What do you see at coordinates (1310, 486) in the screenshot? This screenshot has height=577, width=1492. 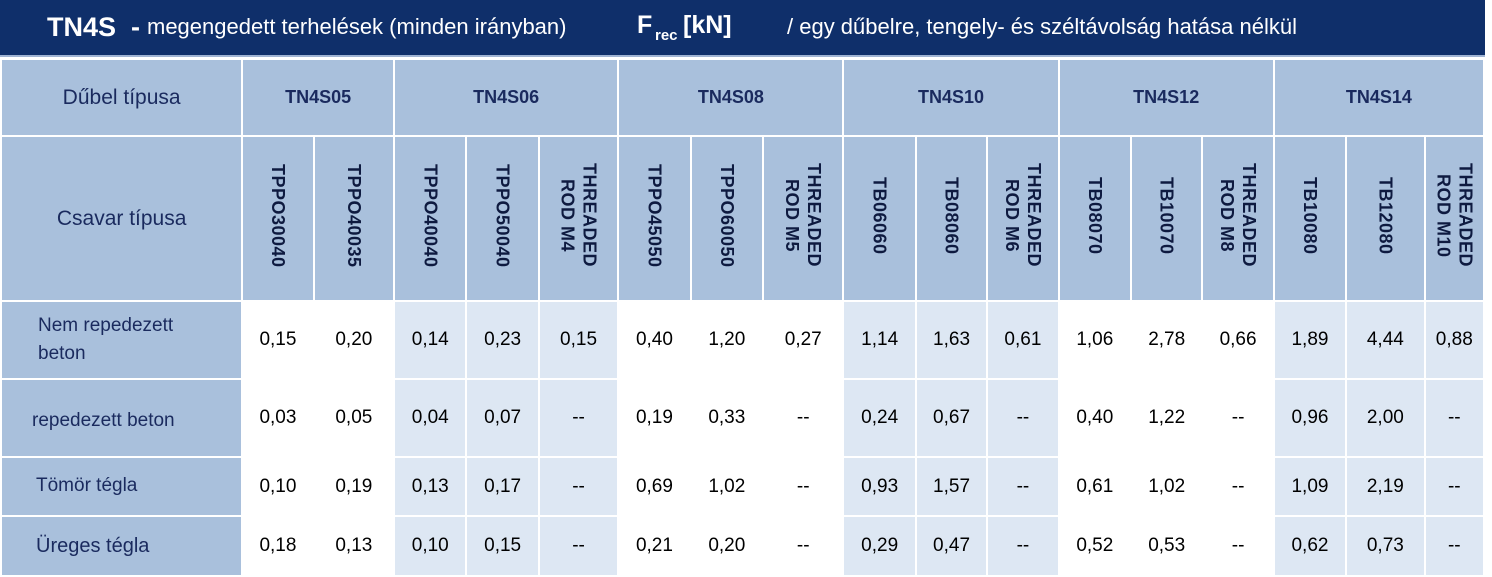 I see `value-cell: 1,09` at bounding box center [1310, 486].